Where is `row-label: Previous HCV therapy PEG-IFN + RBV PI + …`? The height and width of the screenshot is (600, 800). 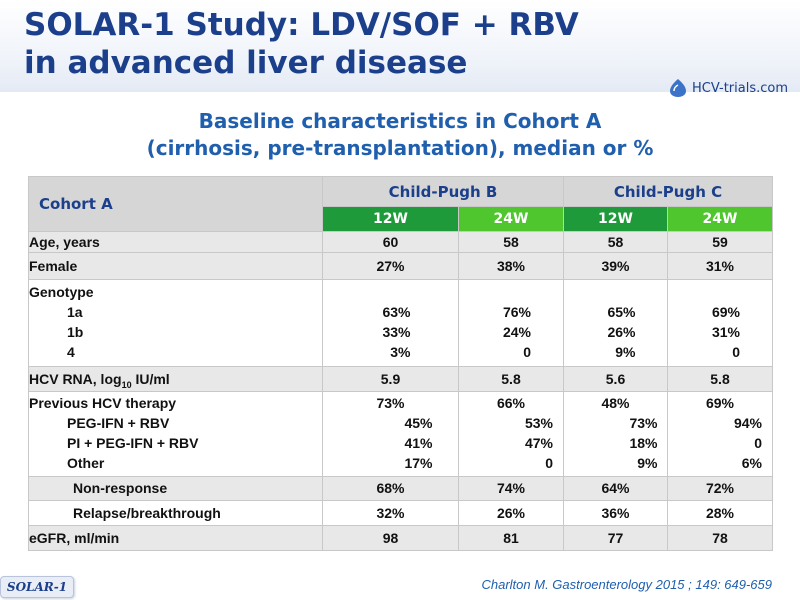
row-label: Previous HCV therapy PEG-IFN + RBV PI + … is located at coordinates (175, 434).